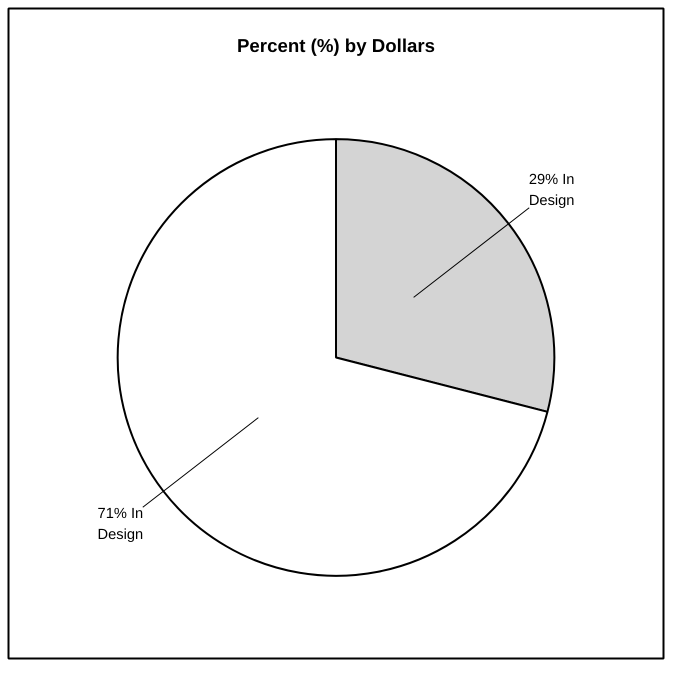 The height and width of the screenshot is (675, 681). What do you see at coordinates (551, 190) in the screenshot?
I see `slice-label: 29% In Design` at bounding box center [551, 190].